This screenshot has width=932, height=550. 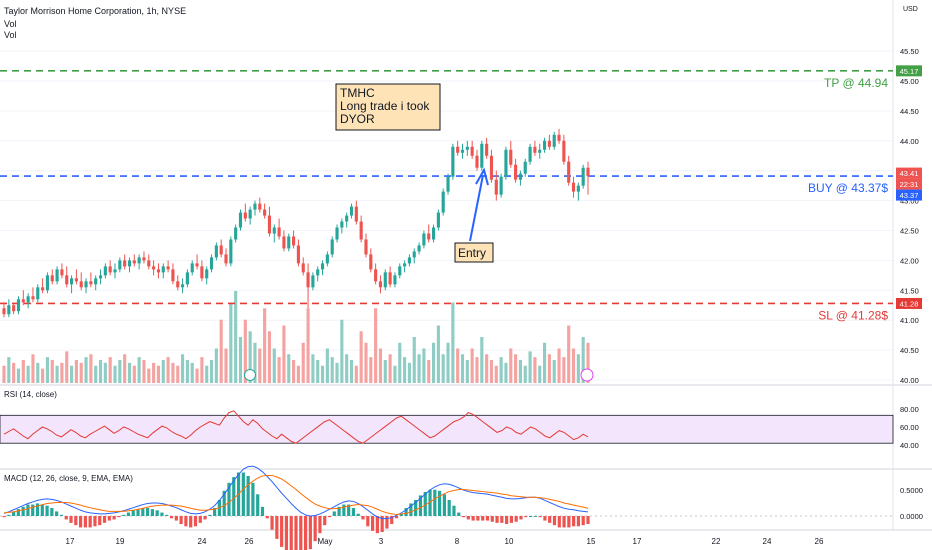 What do you see at coordinates (591, 541) in the screenshot?
I see `time-tick: 15` at bounding box center [591, 541].